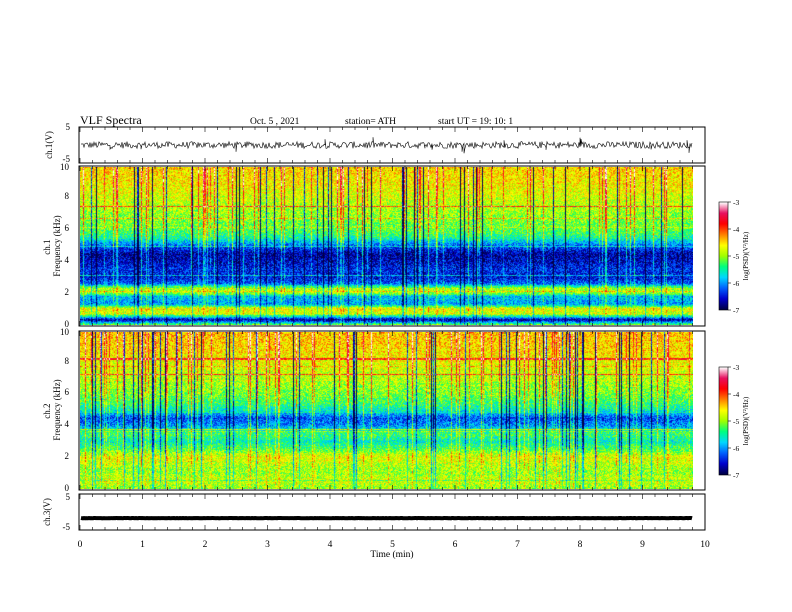 This screenshot has width=792, height=612. Describe the element at coordinates (57, 245) in the screenshot. I see `ch1-ylabel-line2: Frequency (kHz)` at that location.